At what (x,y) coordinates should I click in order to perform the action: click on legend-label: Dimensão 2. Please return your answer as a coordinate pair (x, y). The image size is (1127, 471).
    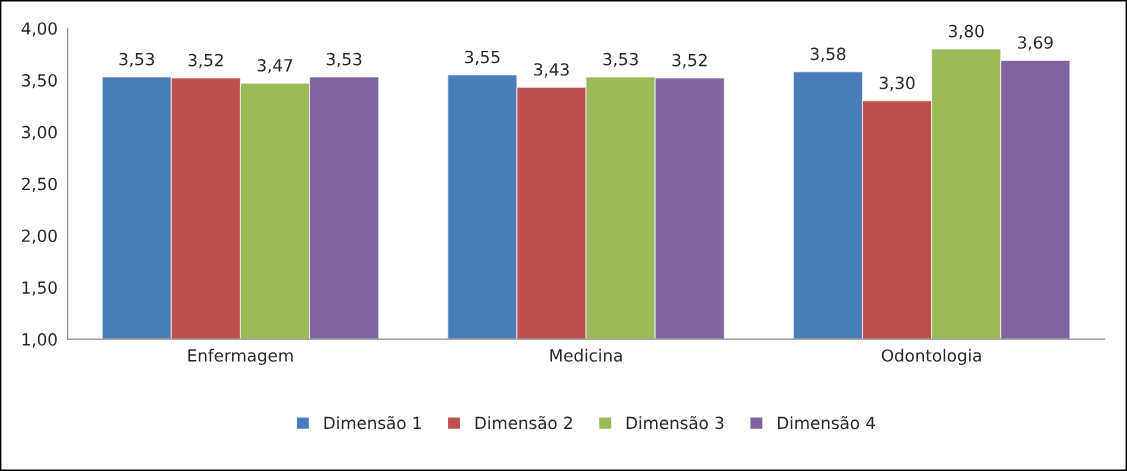
    Looking at the image, I should click on (523, 423).